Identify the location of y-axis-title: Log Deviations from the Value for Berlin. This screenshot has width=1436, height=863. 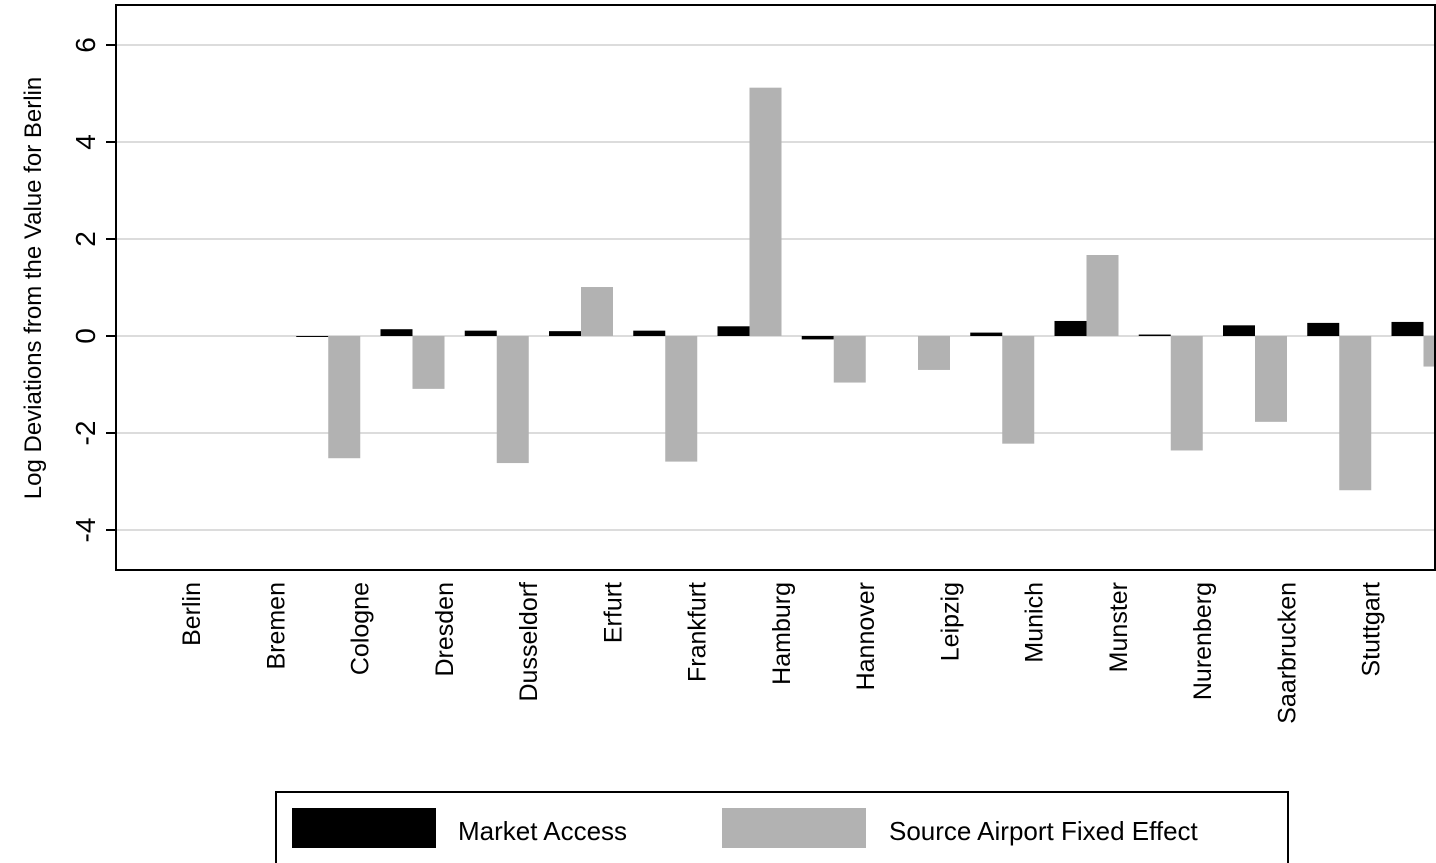
(33, 288).